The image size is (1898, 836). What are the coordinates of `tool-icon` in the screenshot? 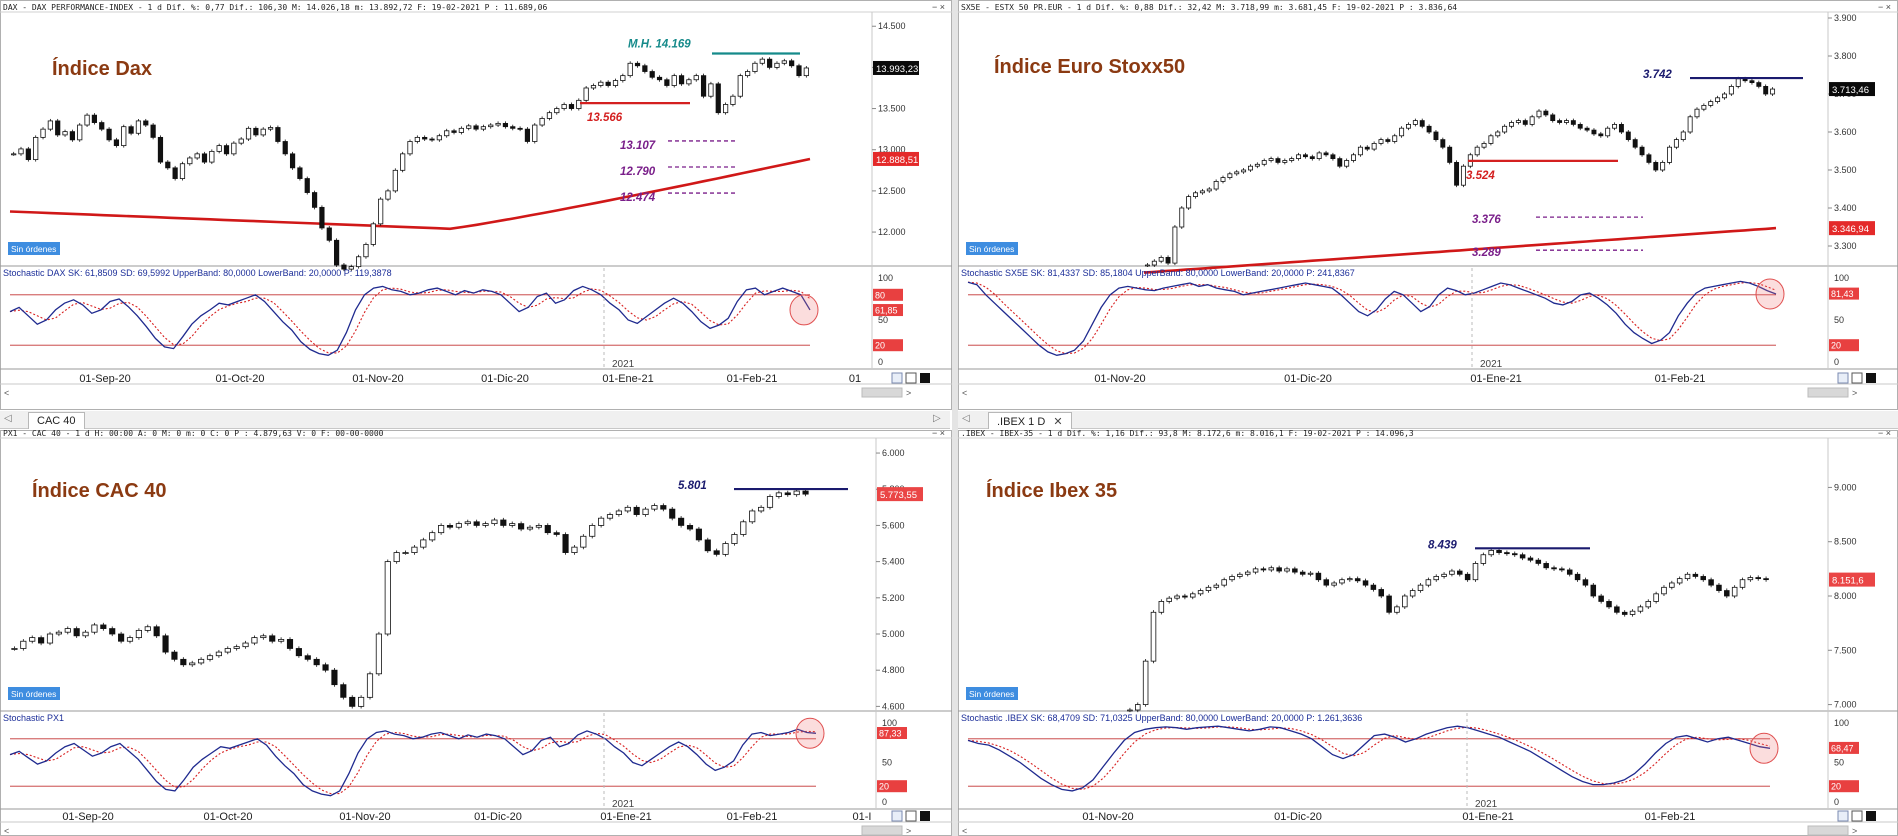 It's located at (1843, 816).